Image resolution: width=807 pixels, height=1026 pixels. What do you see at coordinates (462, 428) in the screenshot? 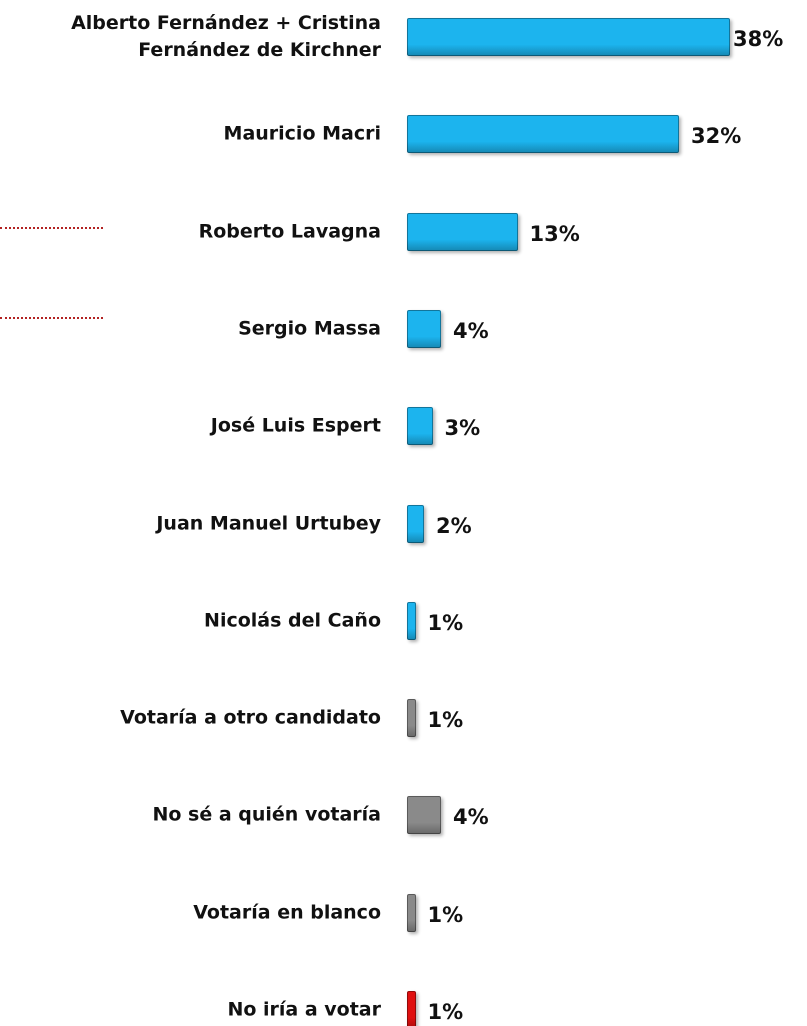
I see `value-label: 3%` at bounding box center [462, 428].